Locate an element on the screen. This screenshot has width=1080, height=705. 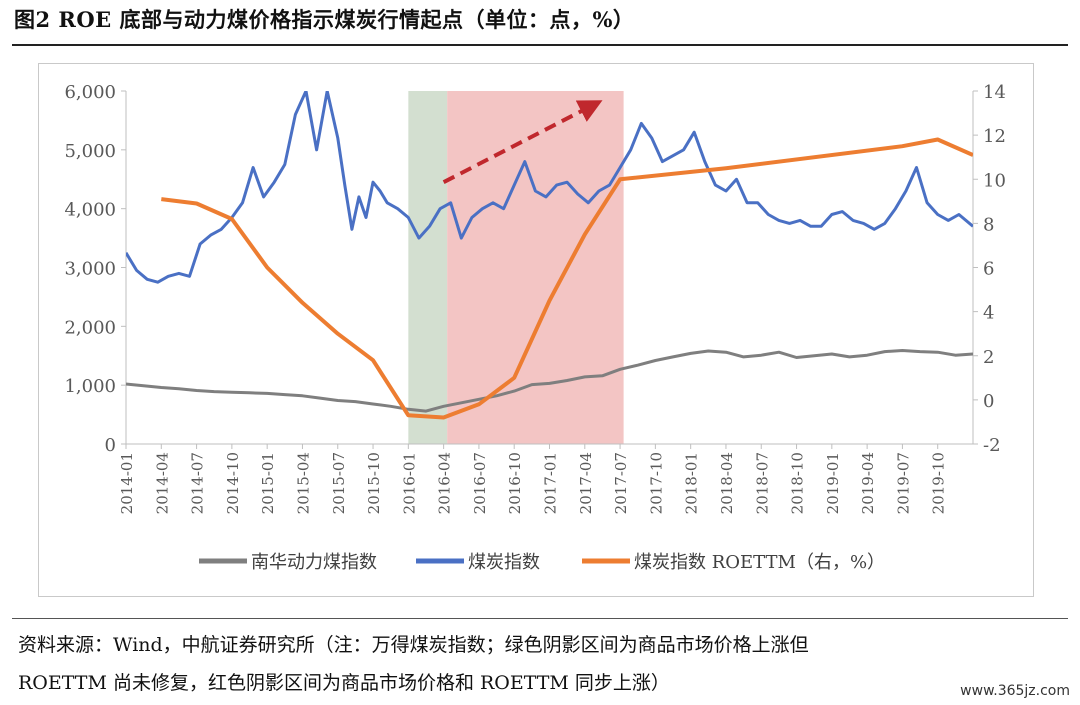
x-tick-label: 2017-07 is located at coordinates (621, 483).